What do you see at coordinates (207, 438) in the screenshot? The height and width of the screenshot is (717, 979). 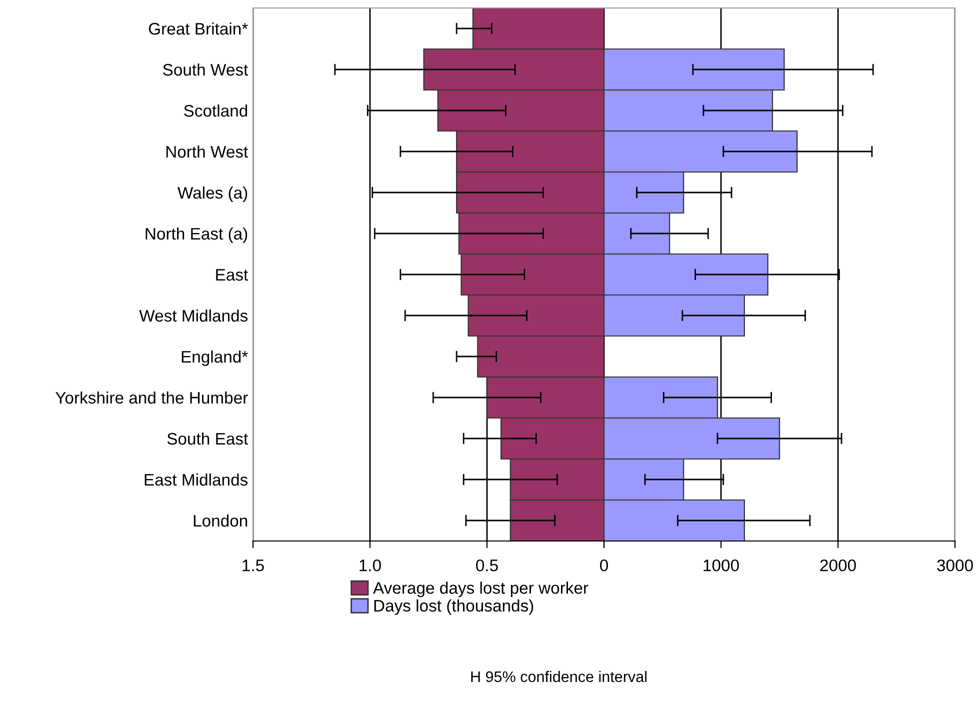 I see `y-tick-label: South East` at bounding box center [207, 438].